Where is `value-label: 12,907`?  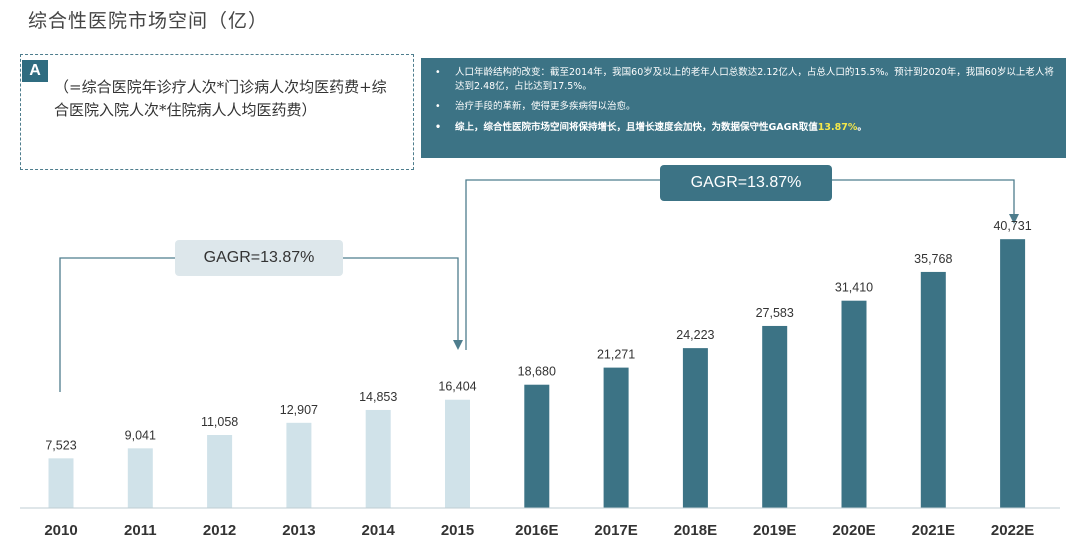 value-label: 12,907 is located at coordinates (299, 410).